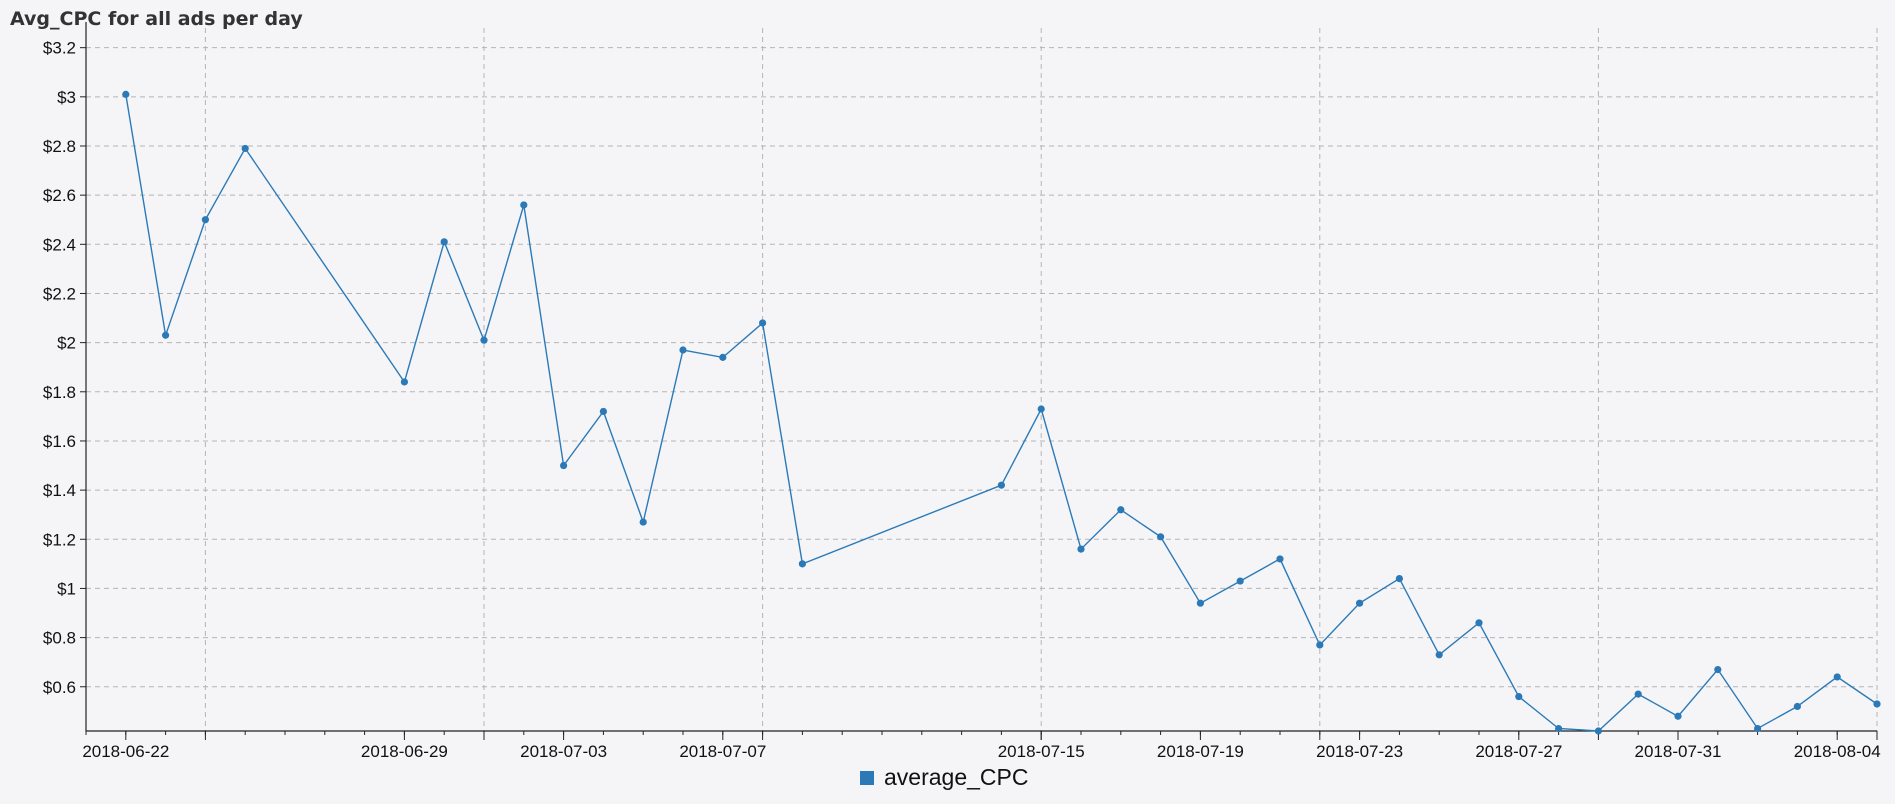 The height and width of the screenshot is (804, 1895). Describe the element at coordinates (1359, 751) in the screenshot. I see `x-tick-label: 2018-07-23` at that location.